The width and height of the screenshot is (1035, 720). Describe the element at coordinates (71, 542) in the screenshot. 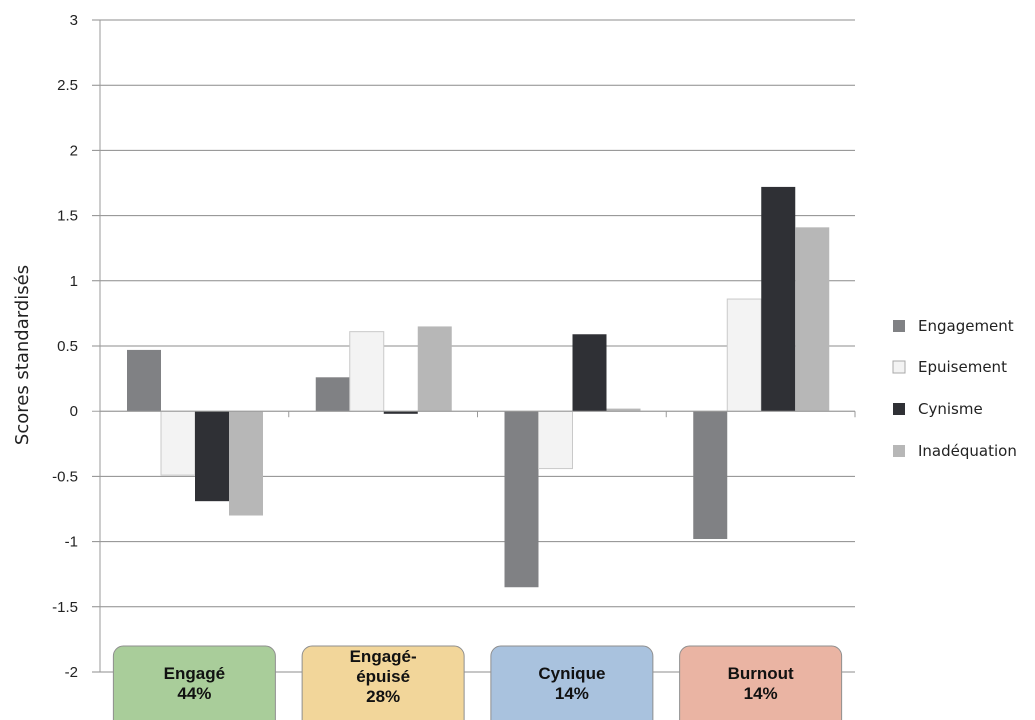

I see `y-tick-label: -1` at that location.